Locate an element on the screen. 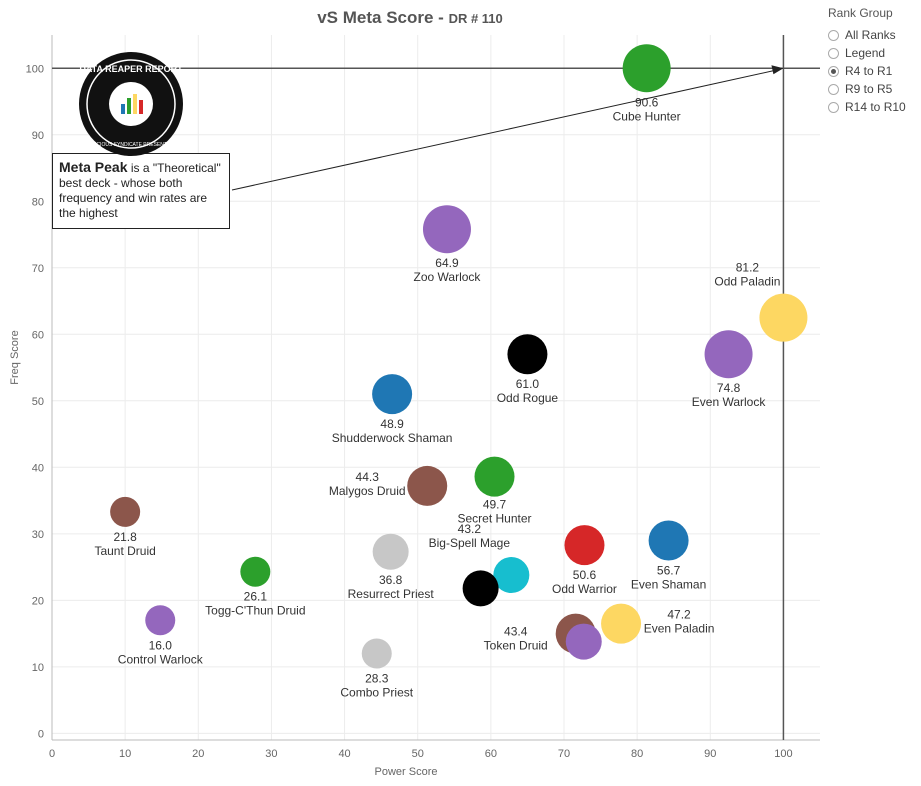 This screenshot has width=921, height=786. data-label-name: Cube Hunter is located at coordinates (647, 116).